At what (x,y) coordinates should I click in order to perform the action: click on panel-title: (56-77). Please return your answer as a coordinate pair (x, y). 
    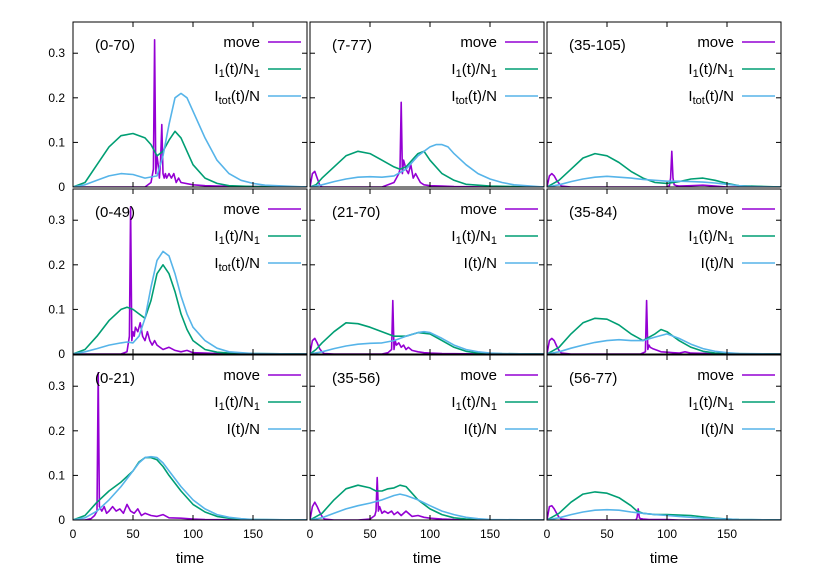
    Looking at the image, I should click on (593, 378).